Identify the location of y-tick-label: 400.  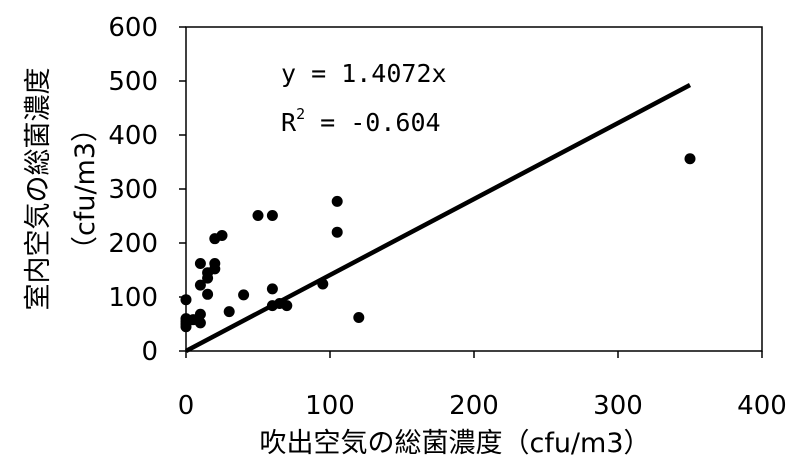
(133, 136).